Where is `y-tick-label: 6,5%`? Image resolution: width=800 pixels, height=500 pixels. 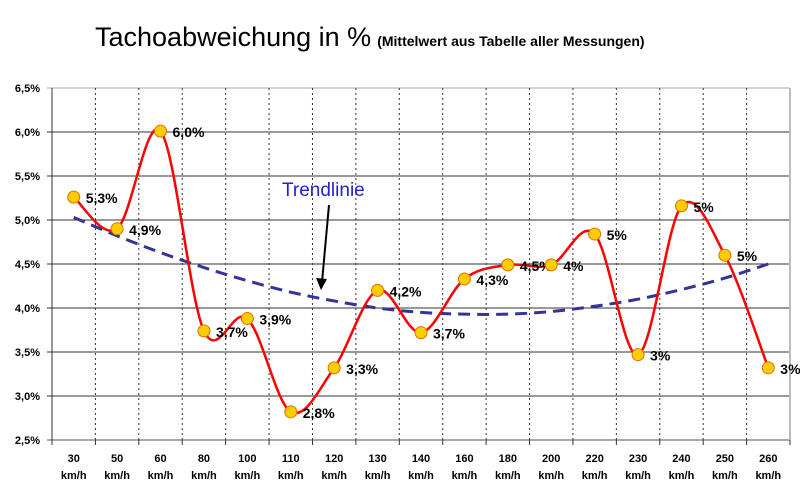 y-tick-label: 6,5% is located at coordinates (27, 89).